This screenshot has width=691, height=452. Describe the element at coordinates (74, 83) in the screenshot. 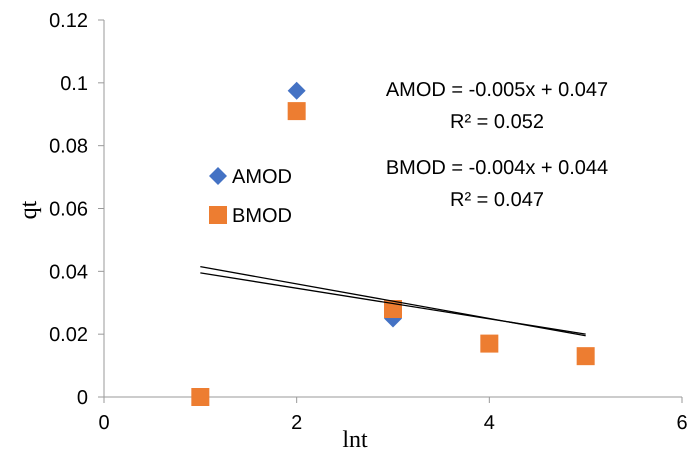

I see `y-tick-label: 0.1` at that location.